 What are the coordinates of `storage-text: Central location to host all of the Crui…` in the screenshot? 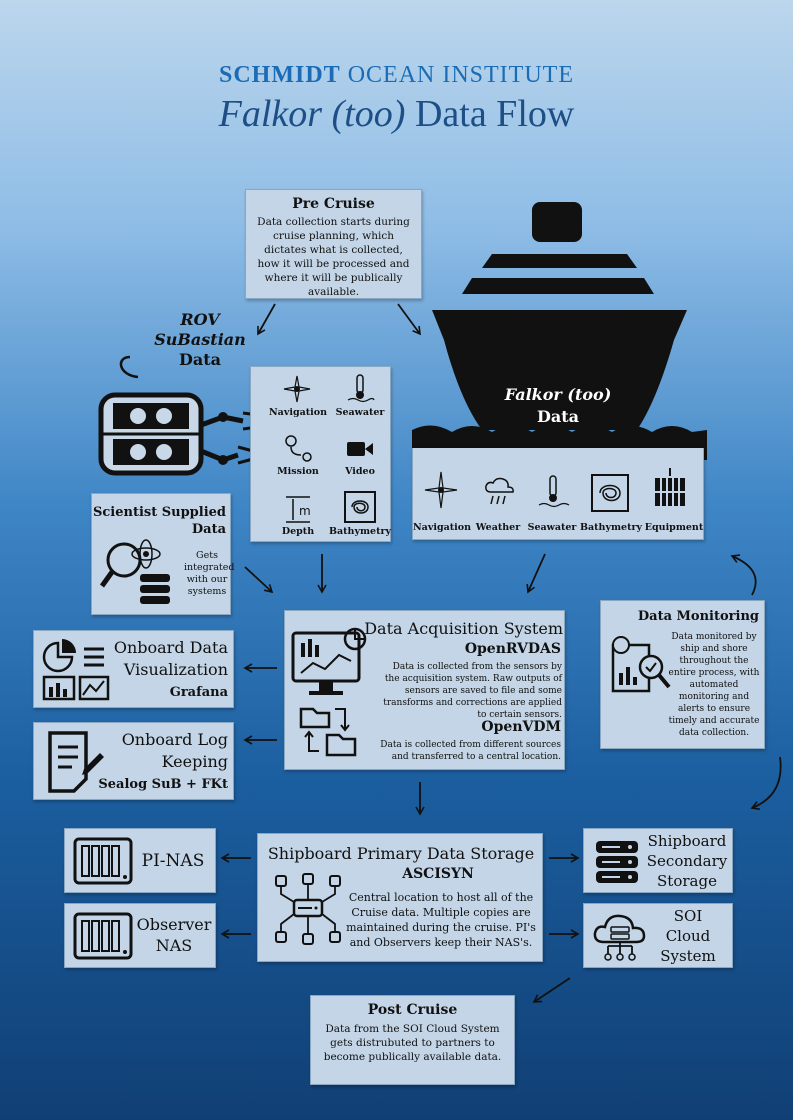 It's located at (441, 920).